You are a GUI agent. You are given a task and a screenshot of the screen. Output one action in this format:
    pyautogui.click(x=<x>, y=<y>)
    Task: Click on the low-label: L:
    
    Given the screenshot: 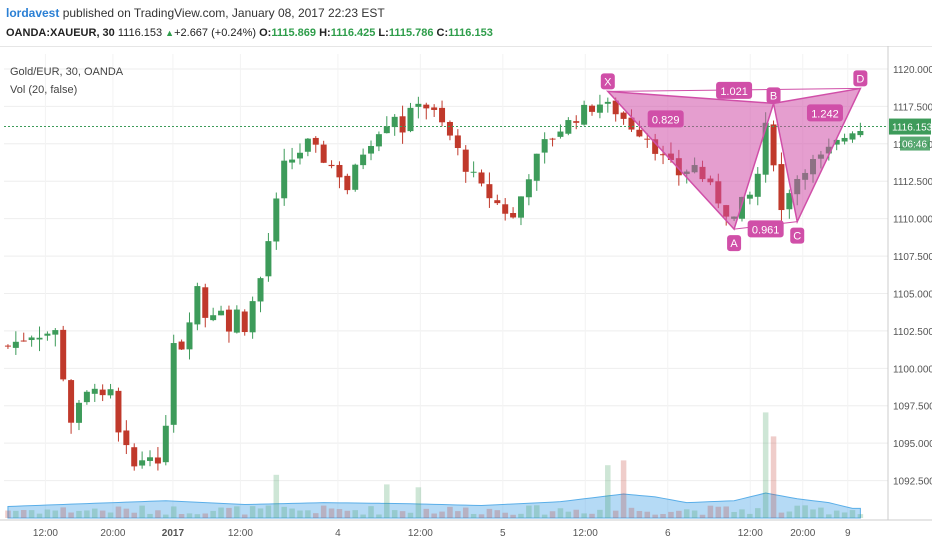 What is the action you would take?
    pyautogui.click(x=383, y=33)
    